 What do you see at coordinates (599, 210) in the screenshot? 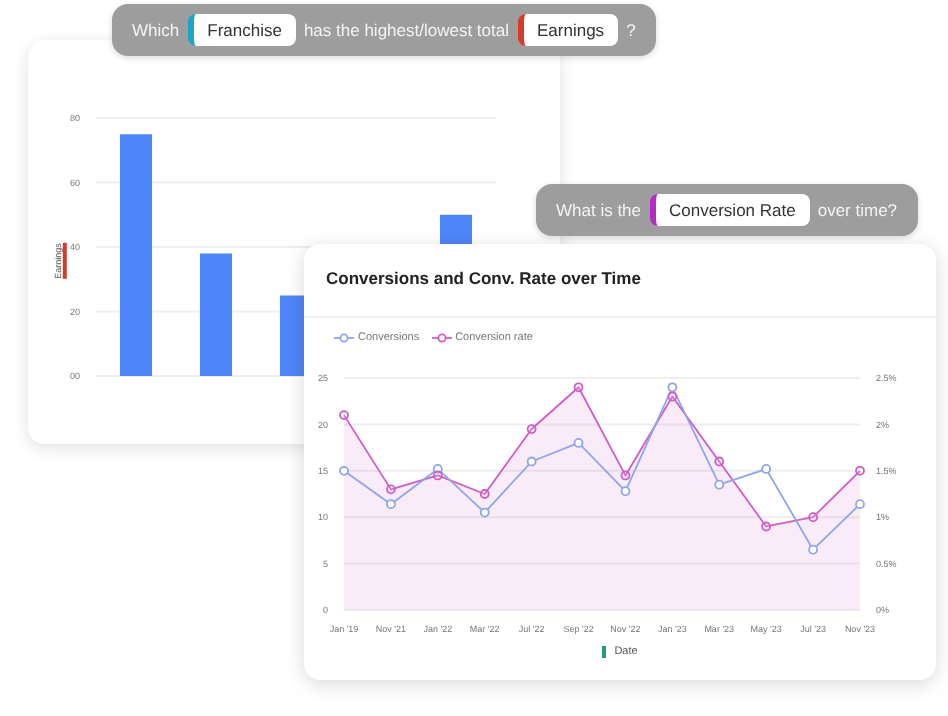
I see `text: What is the` at bounding box center [599, 210].